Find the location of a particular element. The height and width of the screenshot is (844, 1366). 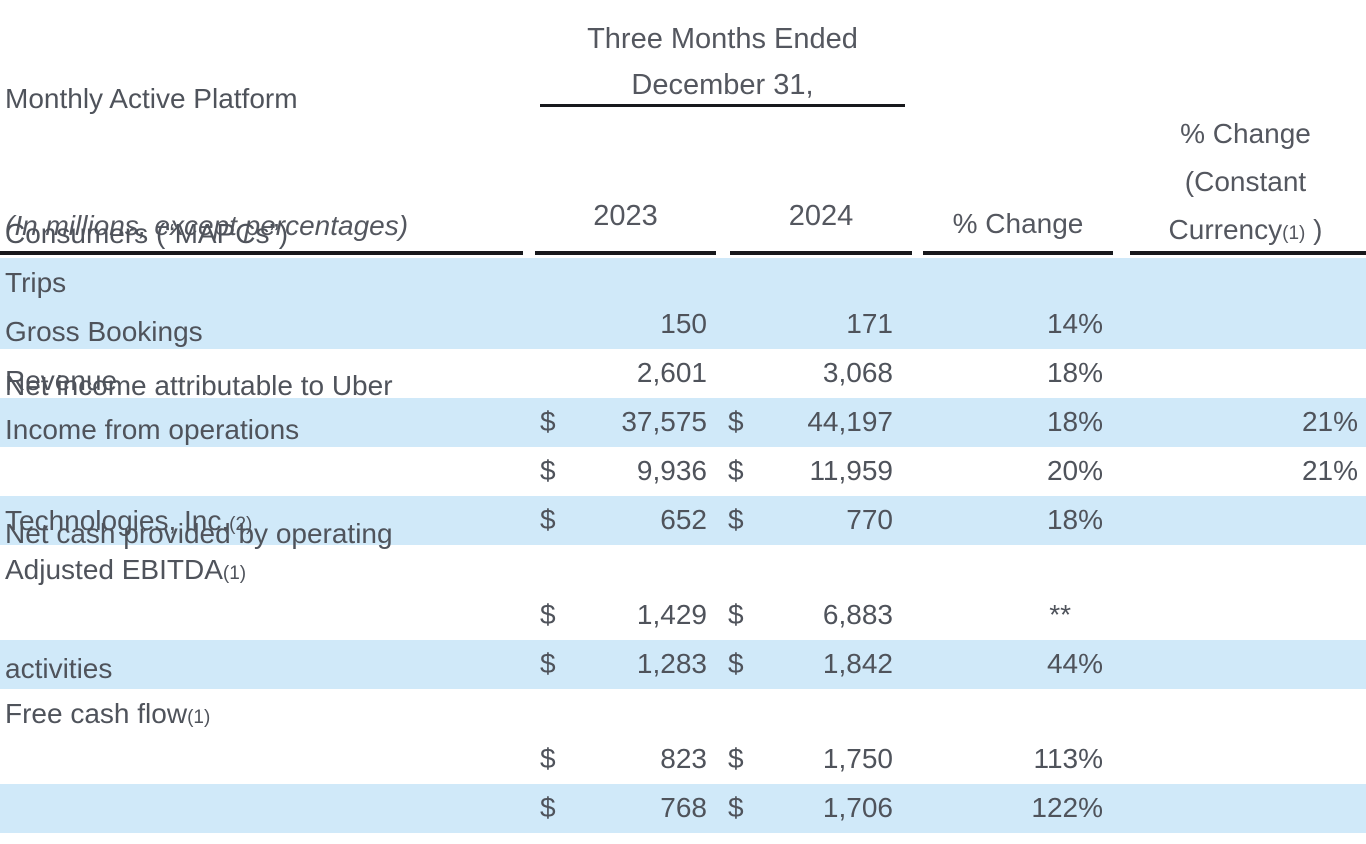

cc-header-line2: (Constant is located at coordinates (1245, 181).